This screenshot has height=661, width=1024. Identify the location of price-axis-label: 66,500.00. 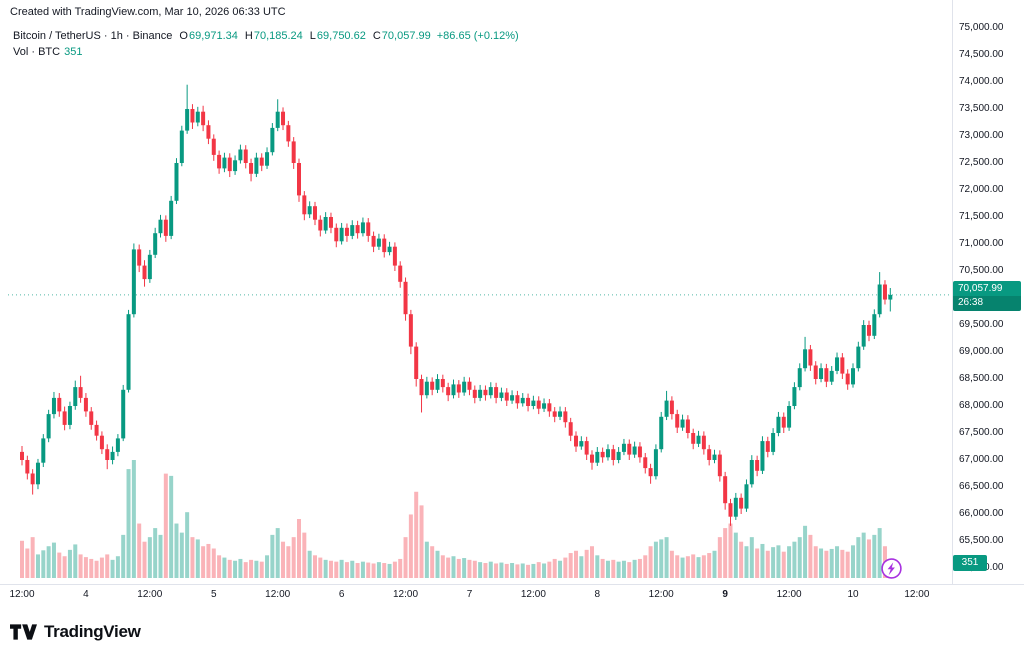
(981, 486).